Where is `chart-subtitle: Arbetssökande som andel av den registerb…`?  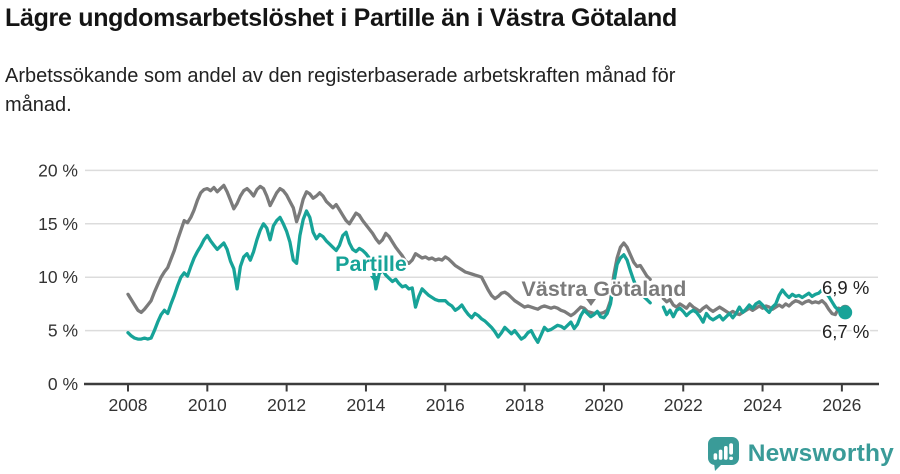
chart-subtitle: Arbetssökande som andel av den registerb… is located at coordinates (435, 91).